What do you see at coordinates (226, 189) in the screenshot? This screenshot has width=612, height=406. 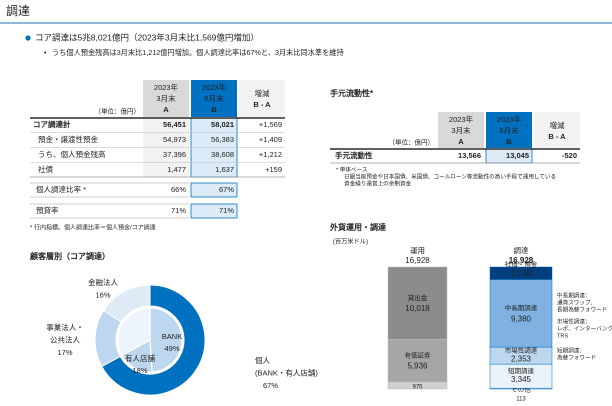 I see `cell-value: 67%` at bounding box center [226, 189].